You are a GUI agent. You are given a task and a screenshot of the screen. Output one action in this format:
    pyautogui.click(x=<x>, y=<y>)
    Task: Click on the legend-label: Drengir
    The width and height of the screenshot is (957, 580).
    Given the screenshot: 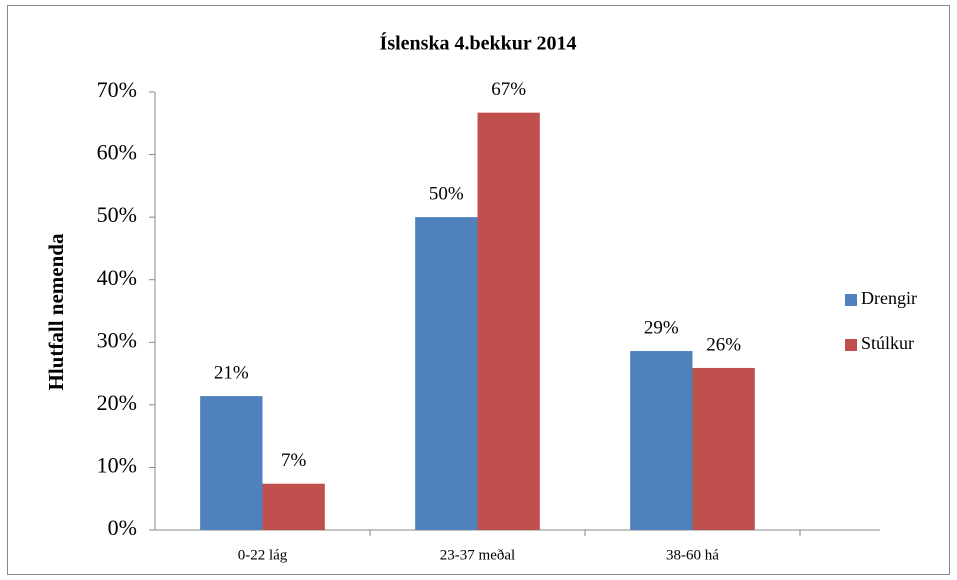 What is the action you would take?
    pyautogui.click(x=889, y=298)
    